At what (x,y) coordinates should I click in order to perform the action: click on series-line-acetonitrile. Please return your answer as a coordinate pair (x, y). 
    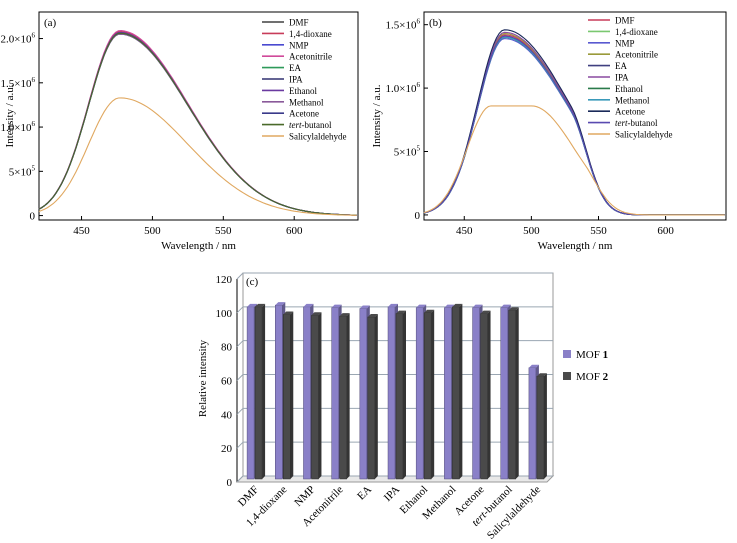
    Looking at the image, I should click on (574, 124).